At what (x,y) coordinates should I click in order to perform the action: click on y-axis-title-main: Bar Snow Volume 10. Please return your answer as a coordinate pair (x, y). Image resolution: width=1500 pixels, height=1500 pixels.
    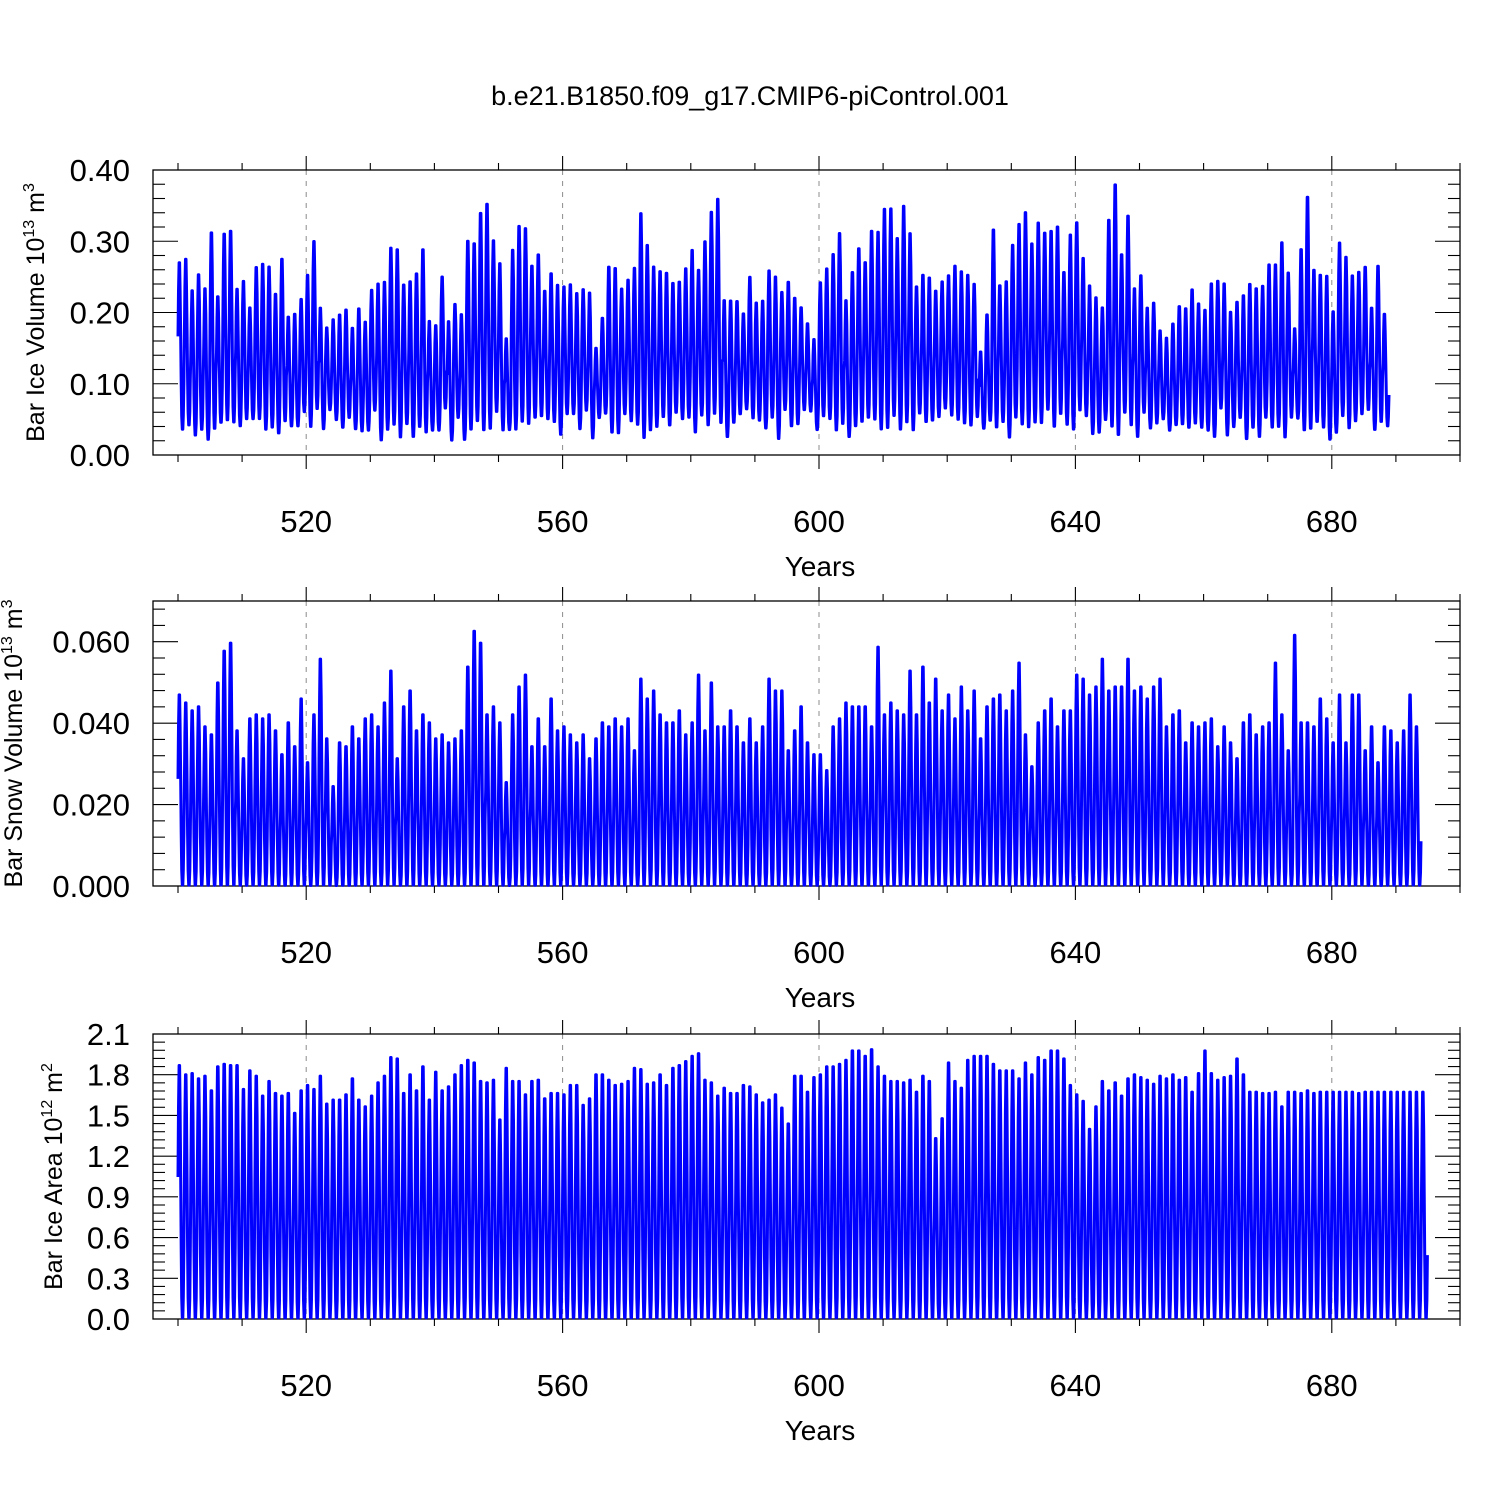
    Looking at the image, I should click on (14, 770).